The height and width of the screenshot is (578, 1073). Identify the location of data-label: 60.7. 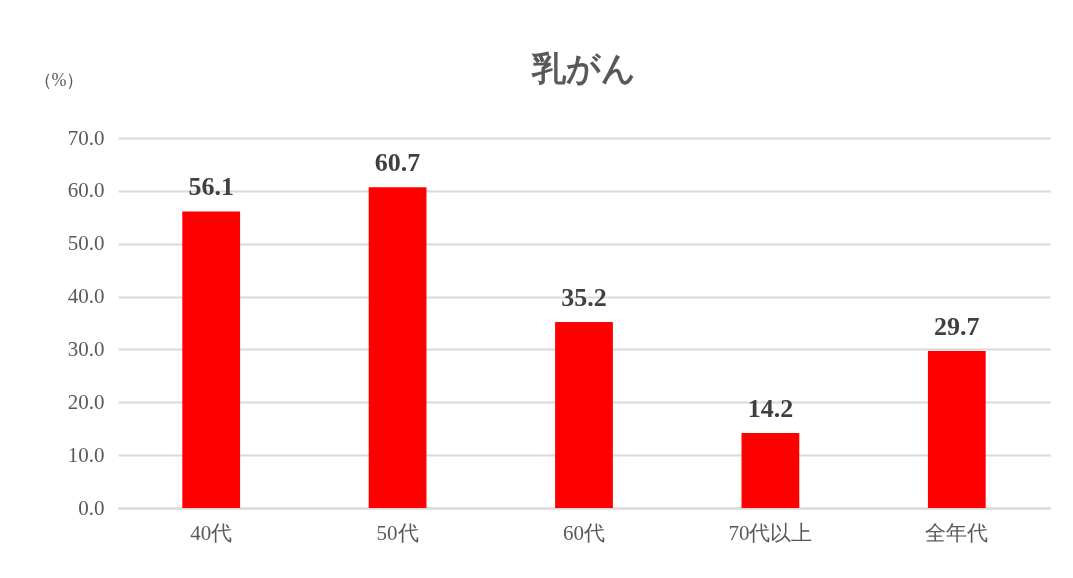
(397, 163).